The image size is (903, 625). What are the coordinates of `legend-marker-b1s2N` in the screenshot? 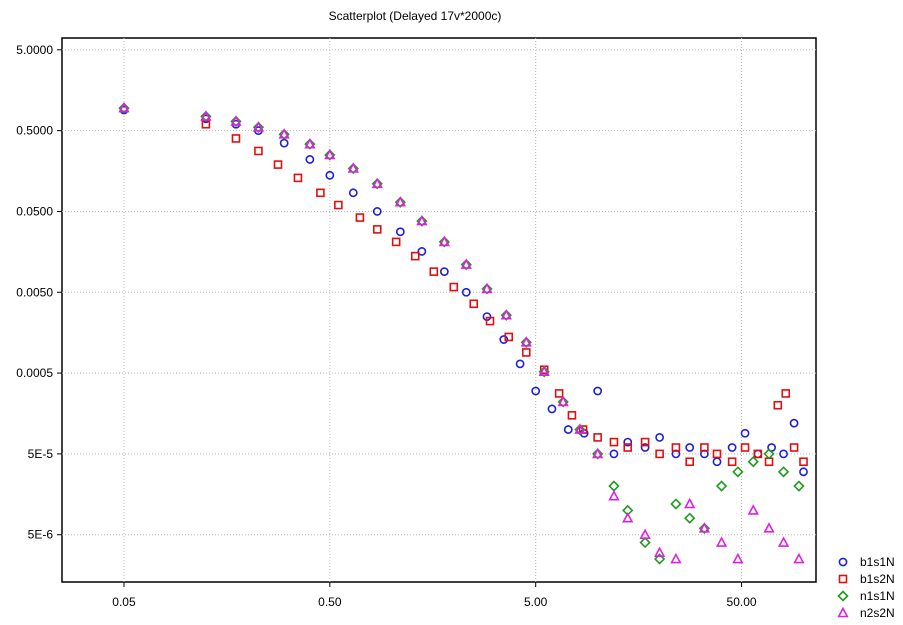 It's located at (843, 579).